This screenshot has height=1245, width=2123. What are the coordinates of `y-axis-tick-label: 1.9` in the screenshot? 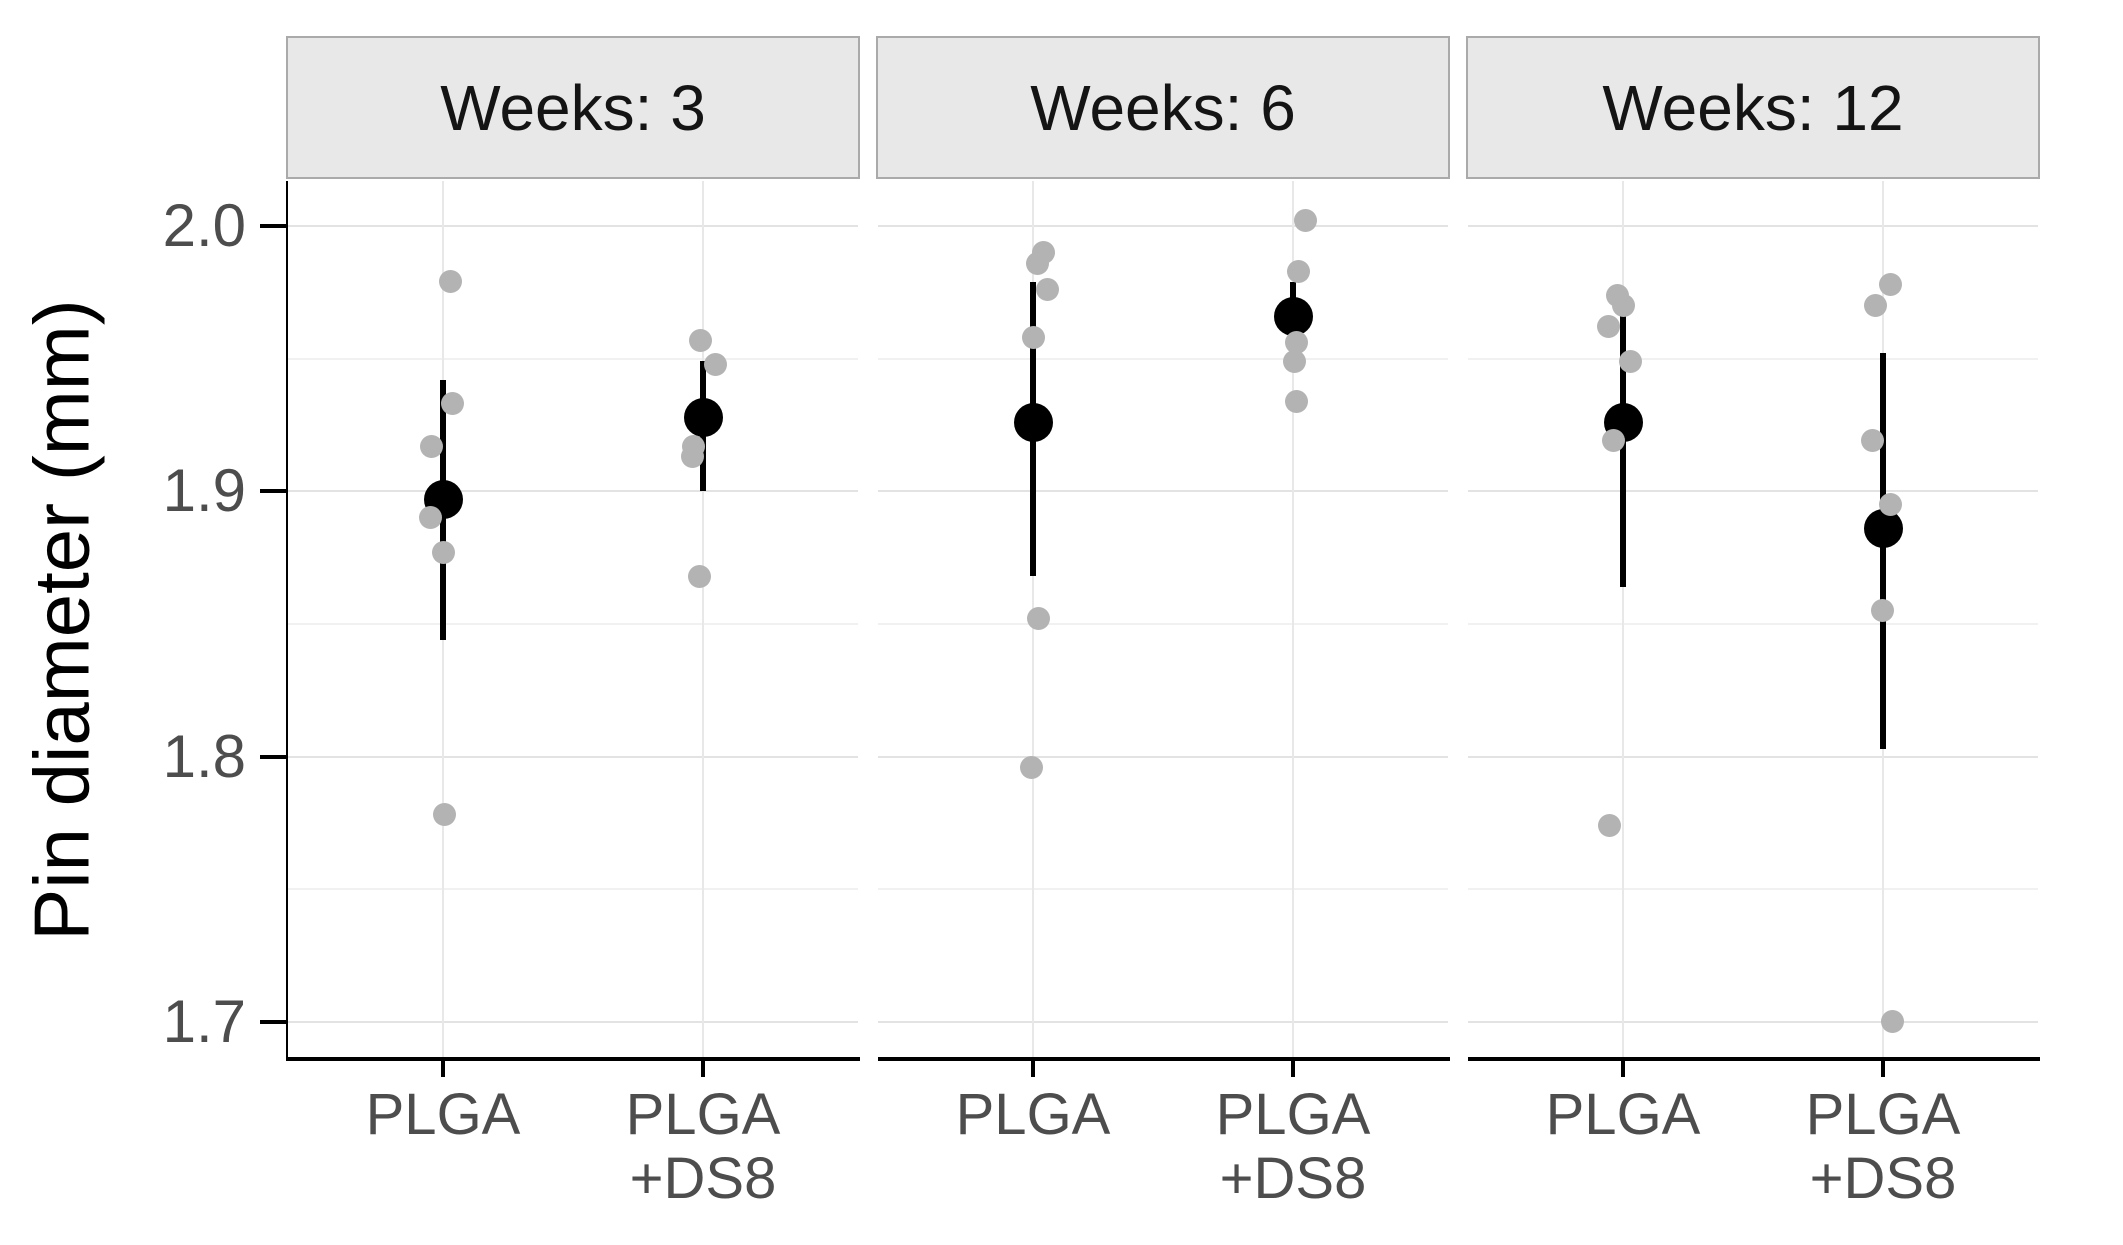 It's located at (204, 491).